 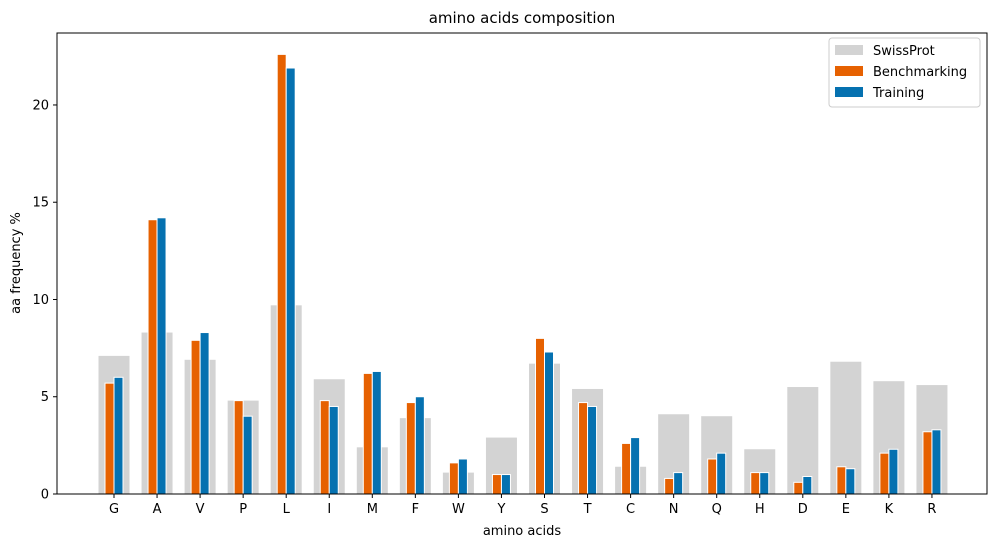 What do you see at coordinates (760, 509) in the screenshot?
I see `x-tick-label-H: H` at bounding box center [760, 509].